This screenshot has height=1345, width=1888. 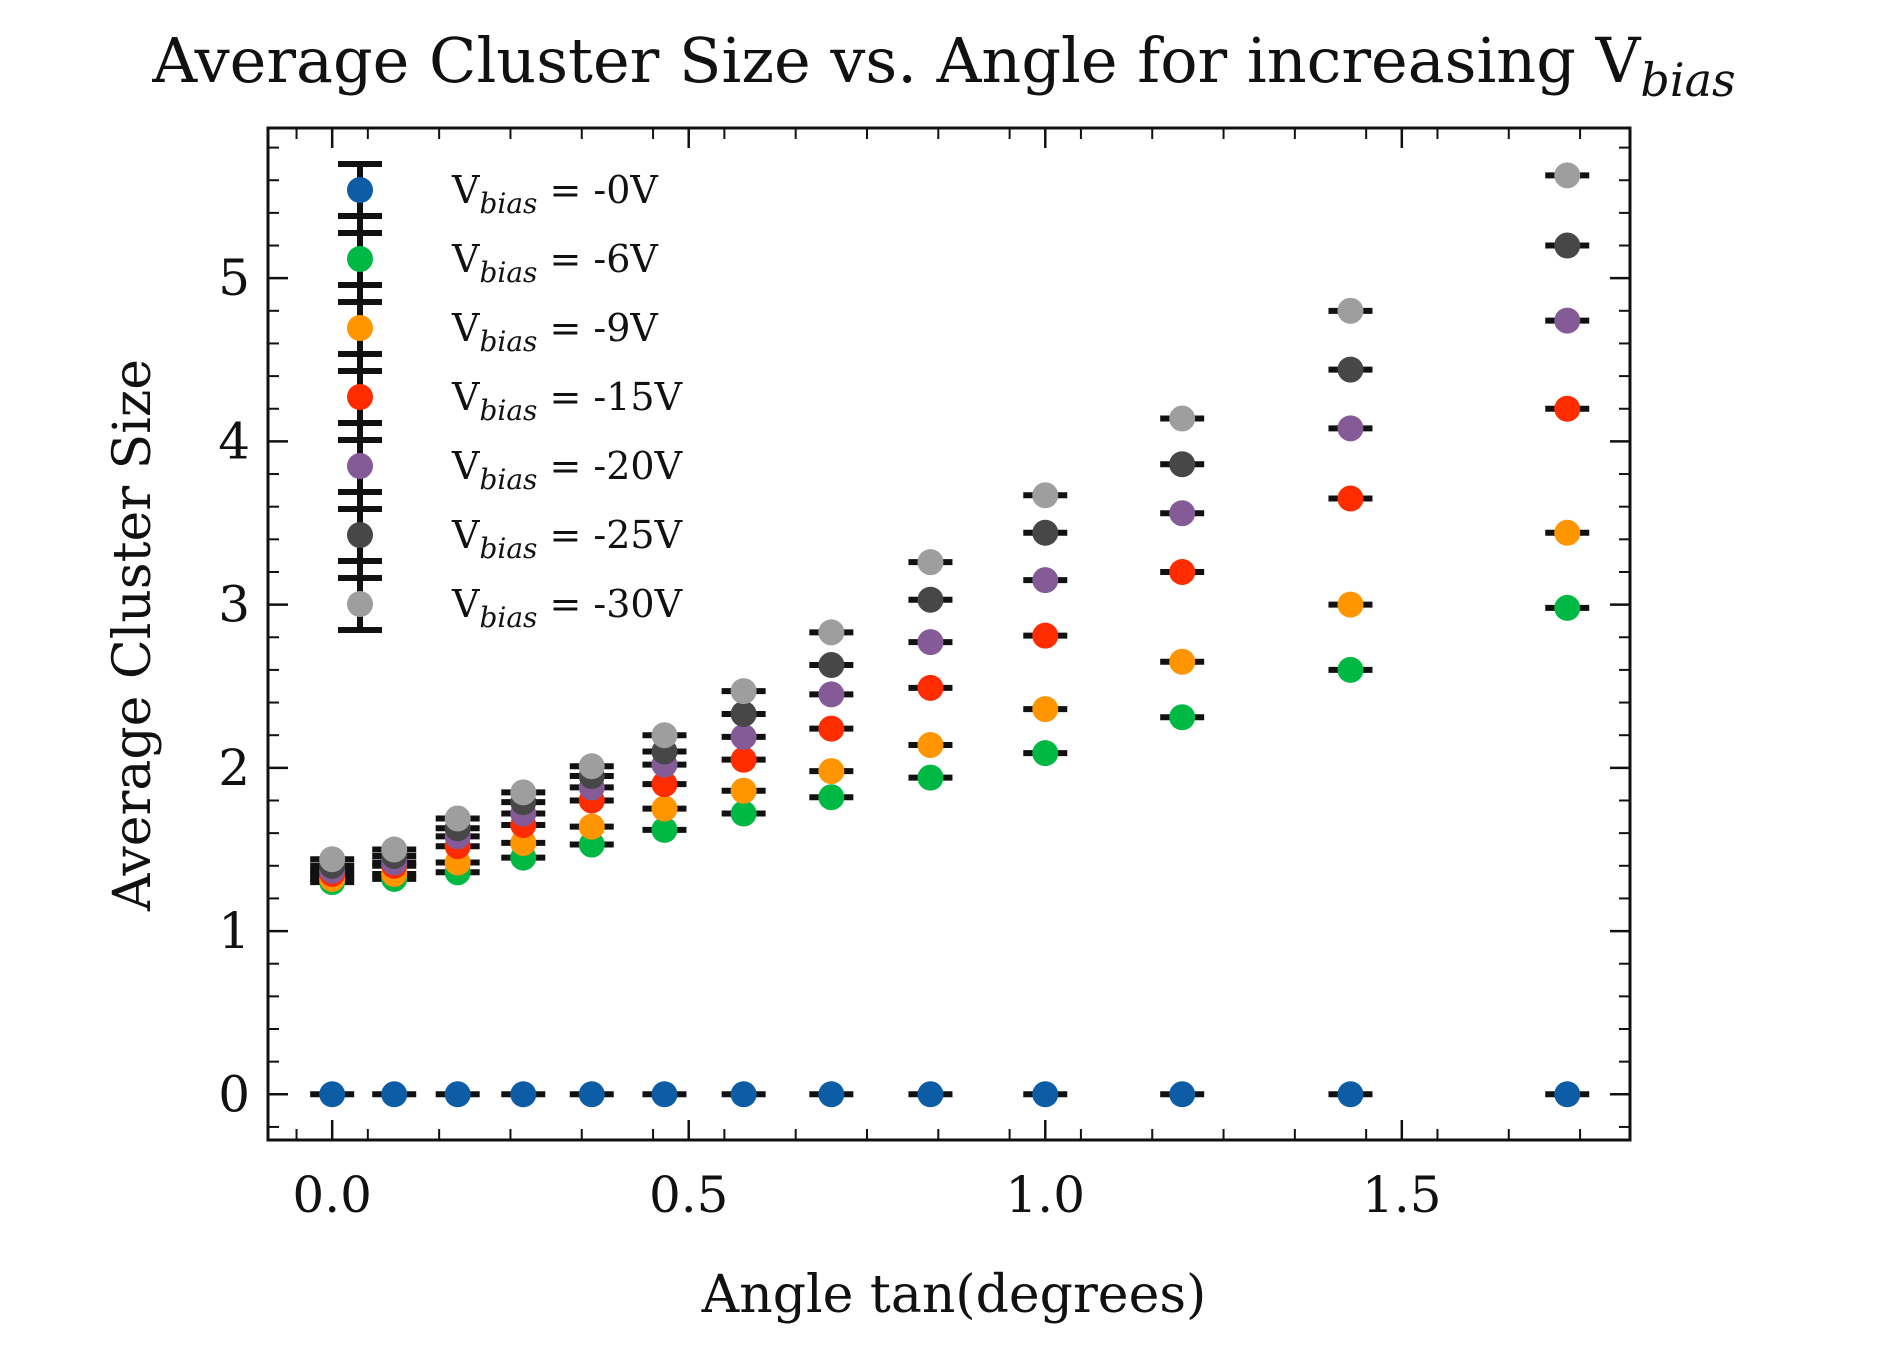 I want to click on y-axis-label: Average Cluster Size, so click(x=133, y=635).